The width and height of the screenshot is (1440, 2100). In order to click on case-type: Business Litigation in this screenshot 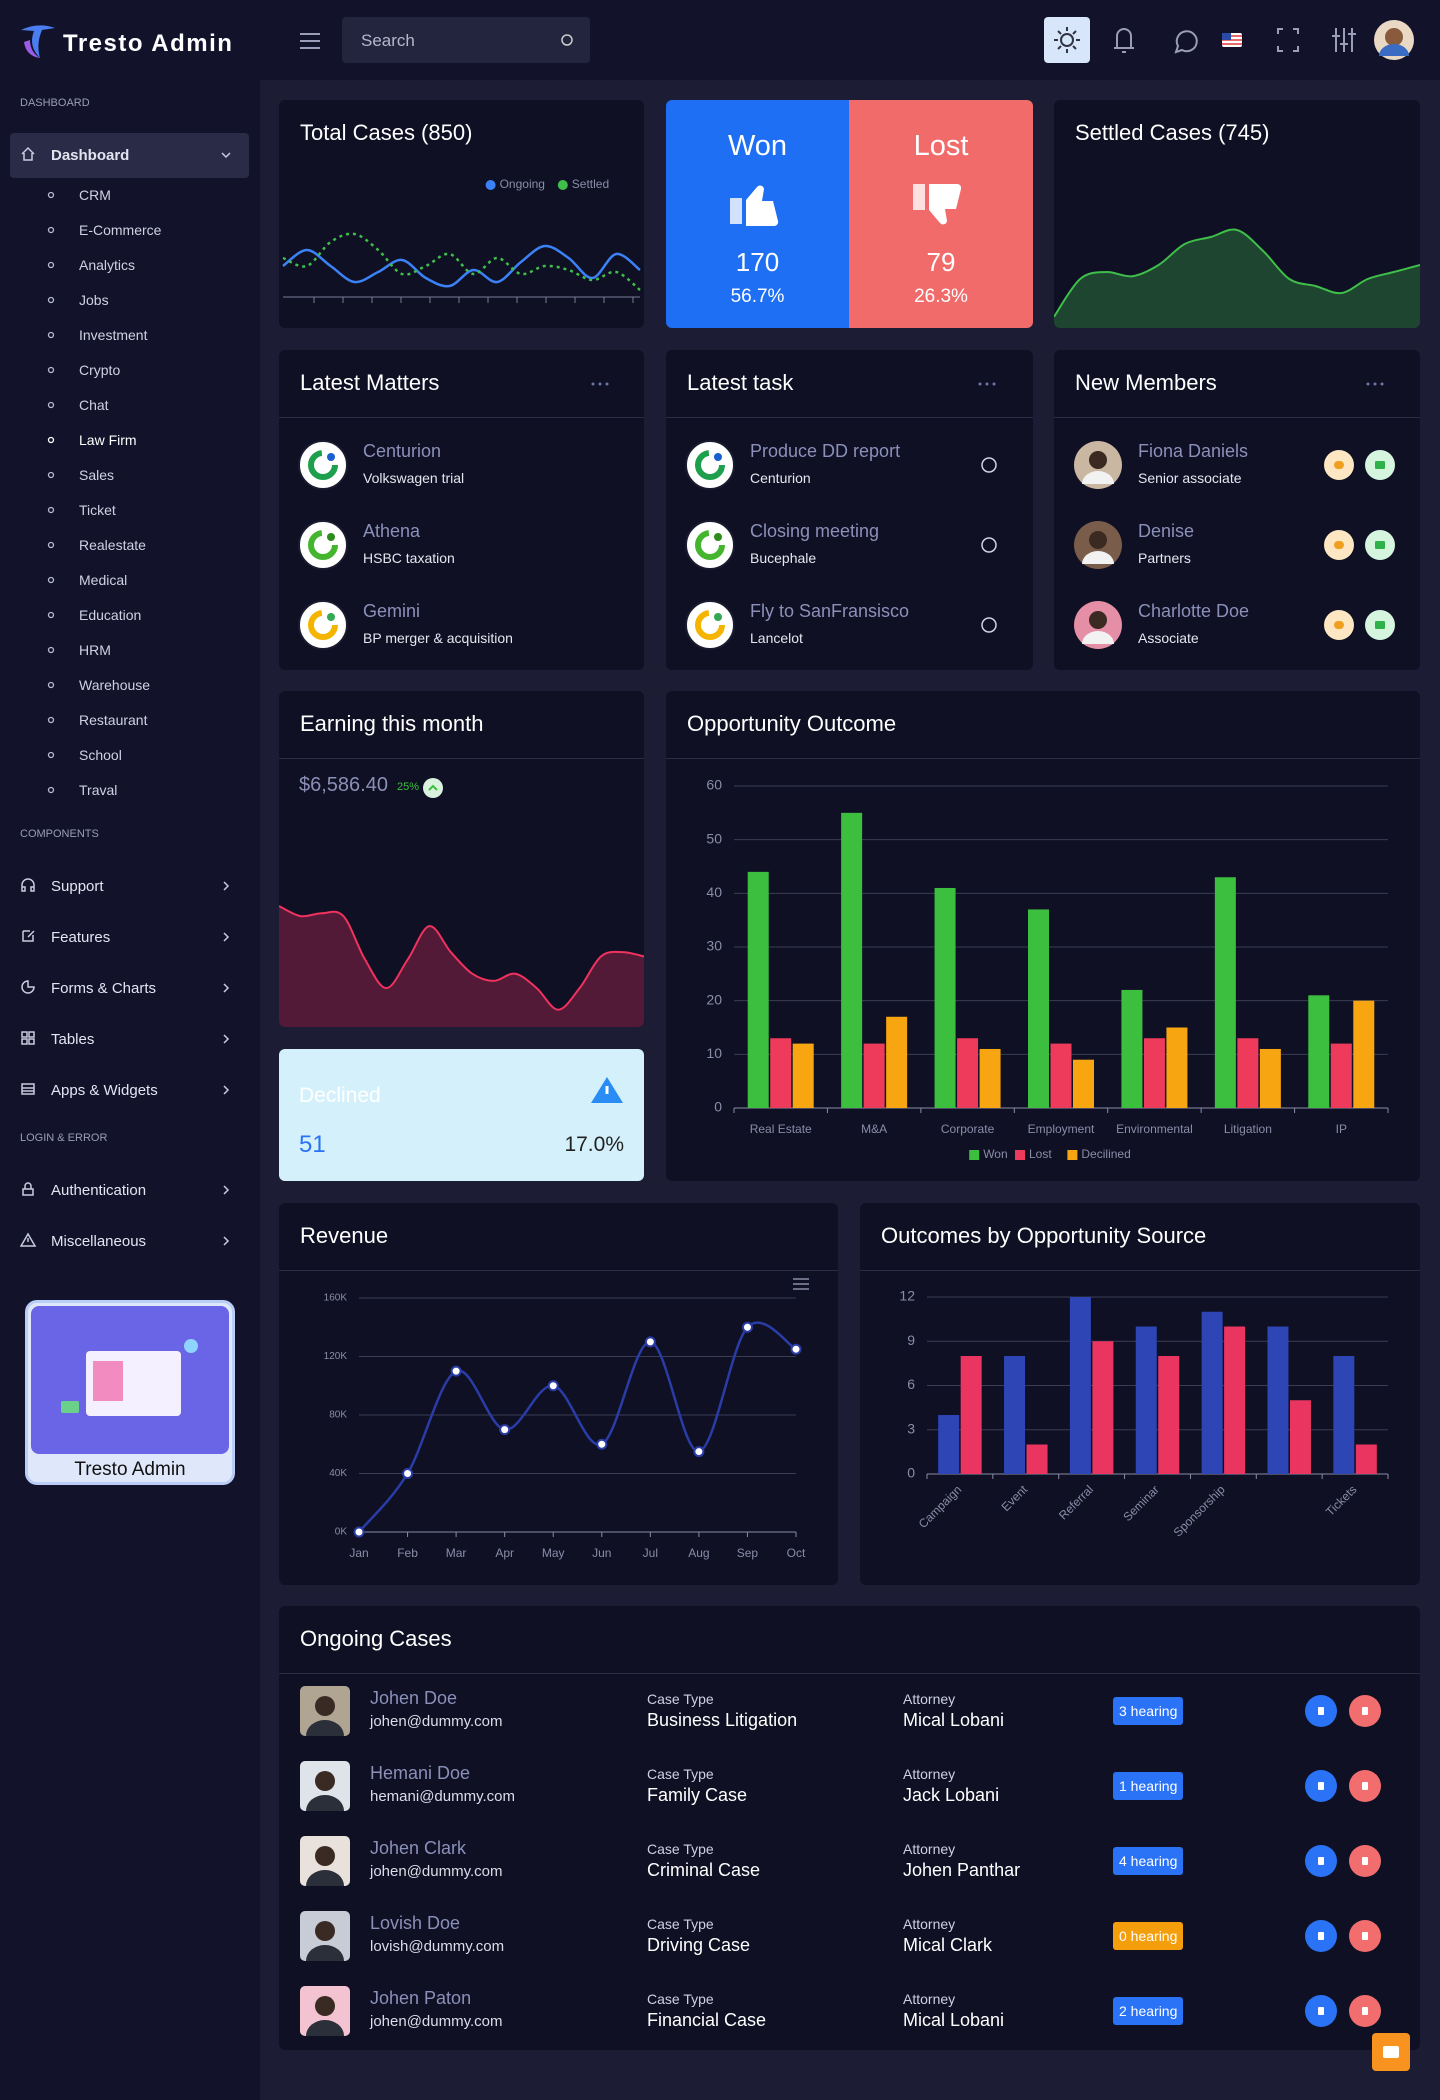, I will do `click(722, 1720)`.